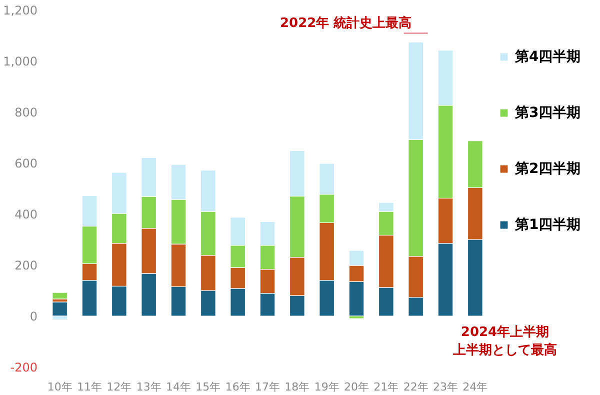 This screenshot has width=600, height=395. What do you see at coordinates (356, 387) in the screenshot?
I see `x-tick-label: 20年` at bounding box center [356, 387].